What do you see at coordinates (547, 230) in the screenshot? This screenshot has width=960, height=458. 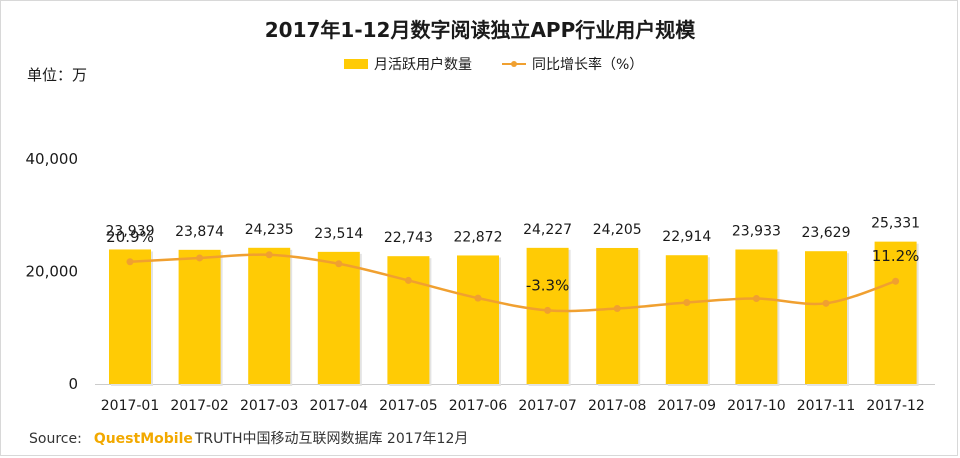 I see `bar-value-label: 24,227` at bounding box center [547, 230].